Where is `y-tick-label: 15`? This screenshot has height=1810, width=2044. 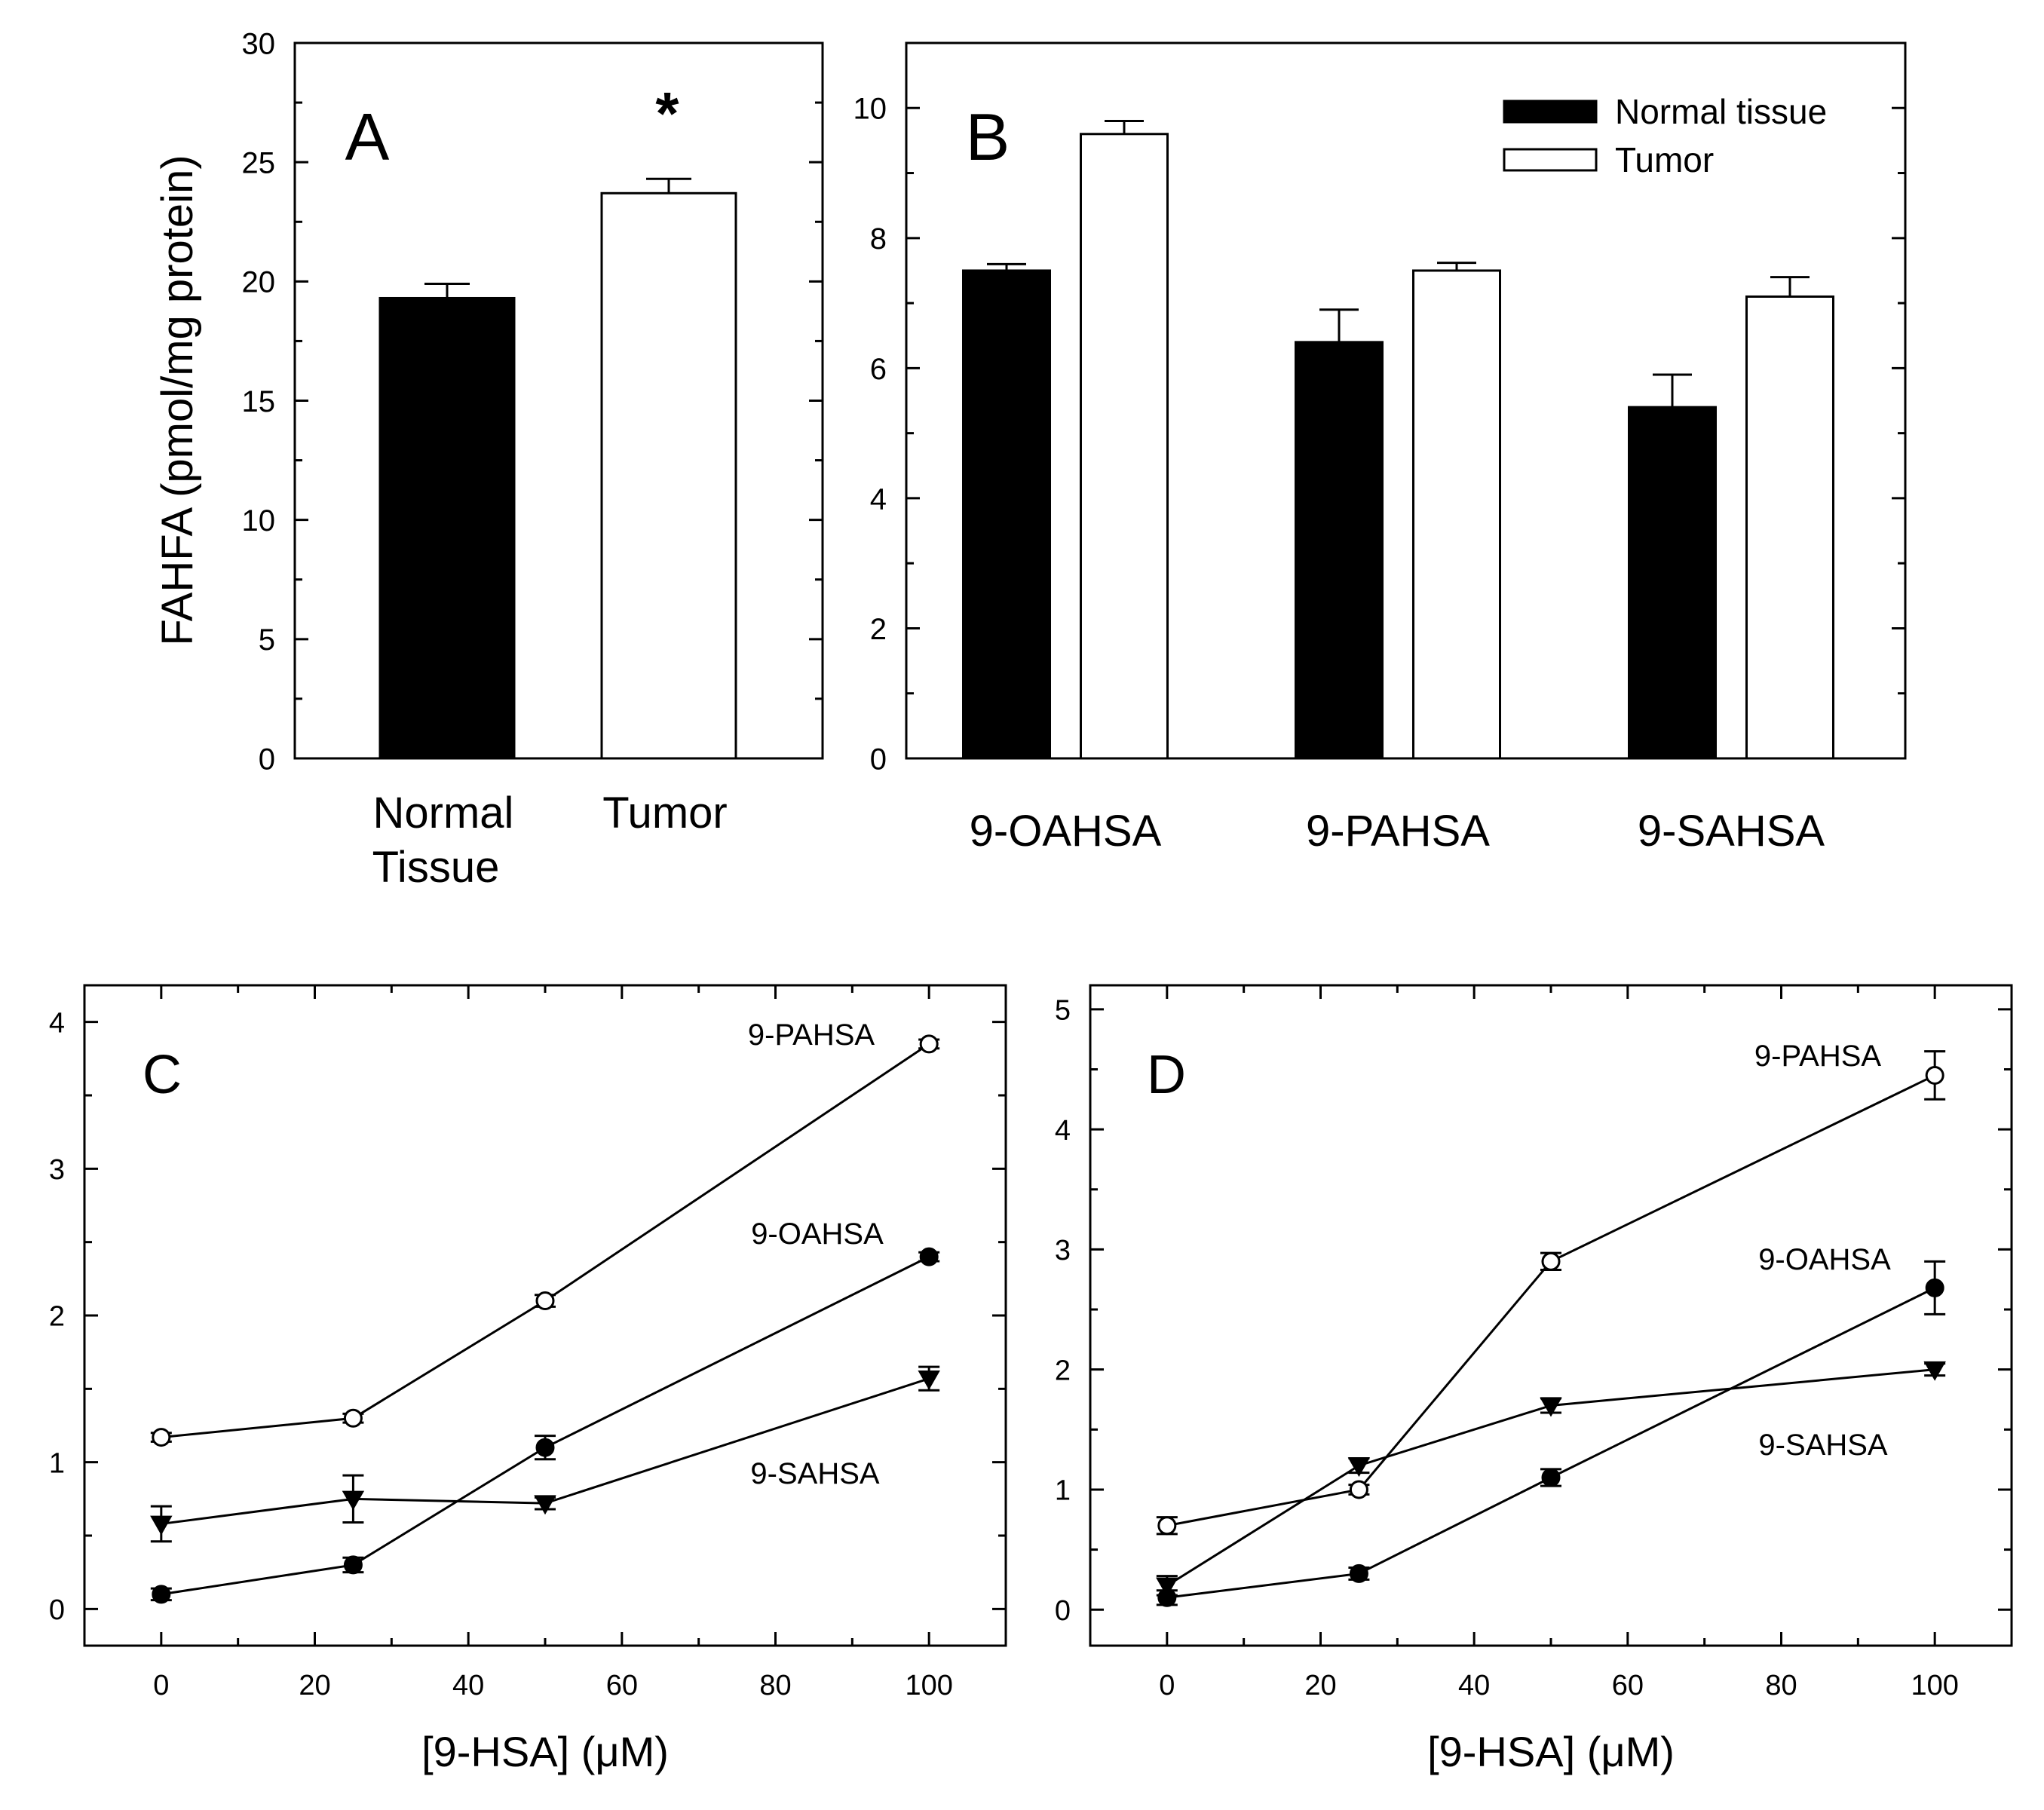
y-tick-label: 15 is located at coordinates (259, 401).